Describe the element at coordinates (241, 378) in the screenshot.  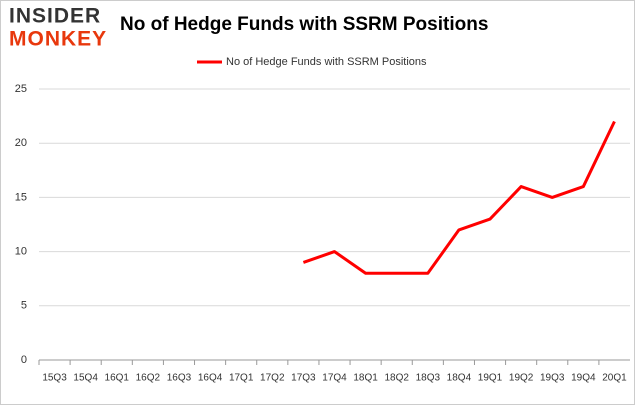
I see `x-tick-label: 17Q1` at that location.